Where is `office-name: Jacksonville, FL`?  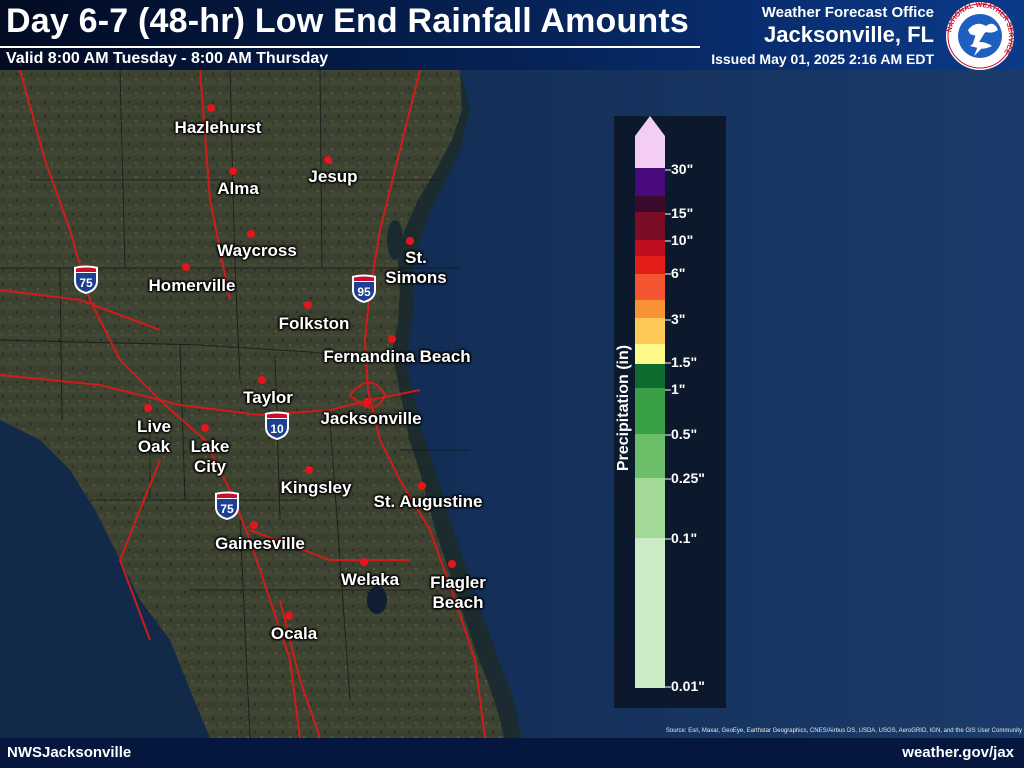 office-name: Jacksonville, FL is located at coordinates (849, 34).